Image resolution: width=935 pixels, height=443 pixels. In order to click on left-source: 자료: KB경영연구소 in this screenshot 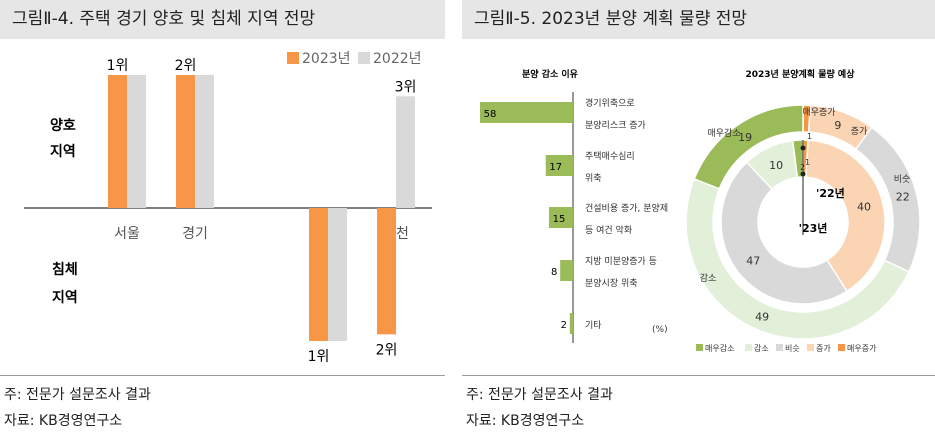, I will do `click(63, 421)`.